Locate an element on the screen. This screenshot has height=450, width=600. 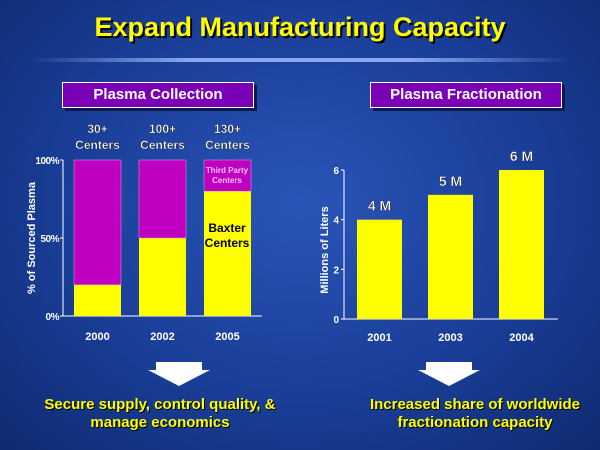
baxter-label: Baxter is located at coordinates (227, 228).